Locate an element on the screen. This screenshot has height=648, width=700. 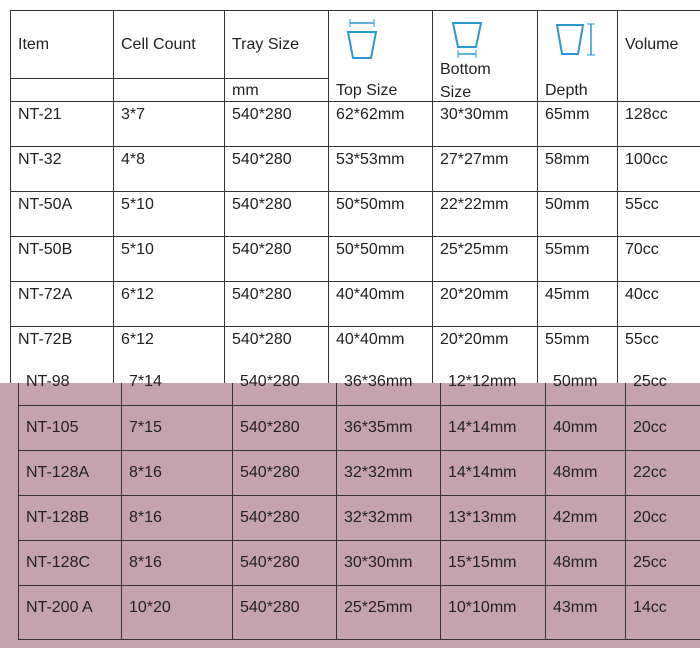
header-tray-unit: mm is located at coordinates (245, 90).